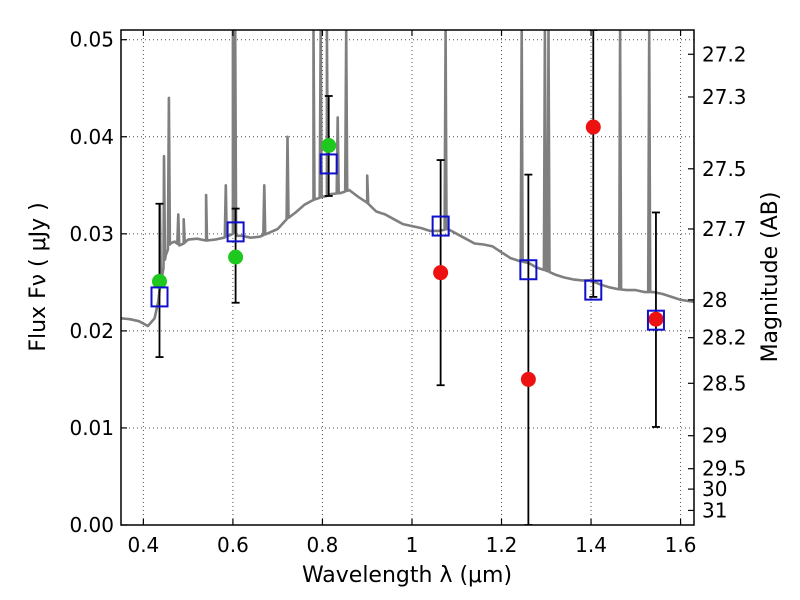 Image resolution: width=800 pixels, height=600 pixels. What do you see at coordinates (724, 54) in the screenshot?
I see `right-tick-label: 27.2` at bounding box center [724, 54].